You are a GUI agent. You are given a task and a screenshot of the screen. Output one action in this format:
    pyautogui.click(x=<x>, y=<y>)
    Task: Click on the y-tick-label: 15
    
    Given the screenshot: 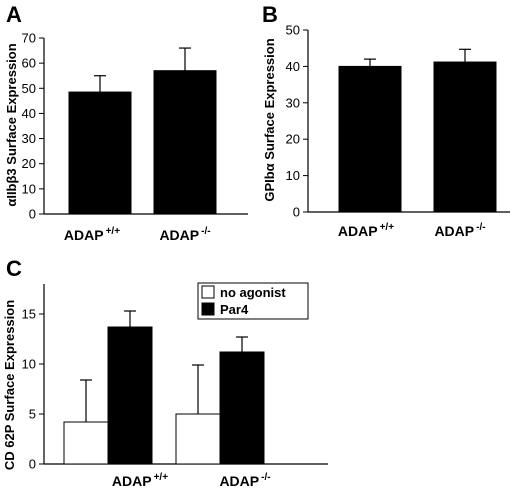 What is the action you would take?
    pyautogui.click(x=29, y=314)
    